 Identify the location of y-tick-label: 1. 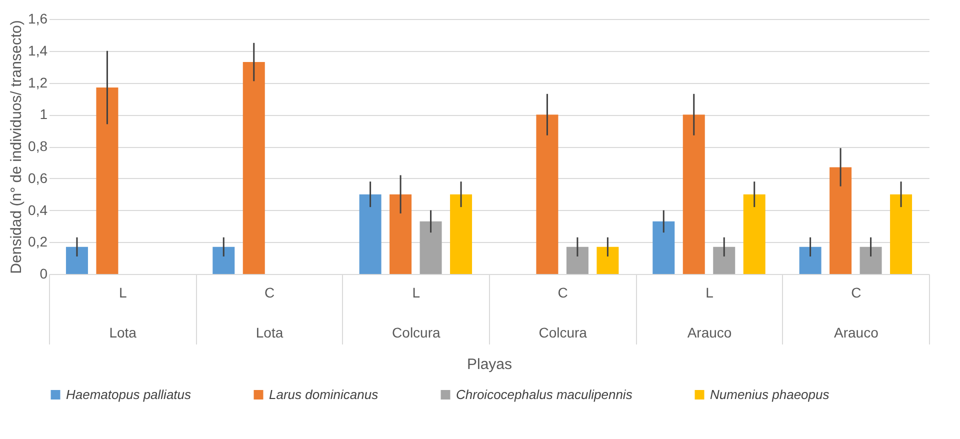
(44, 114).